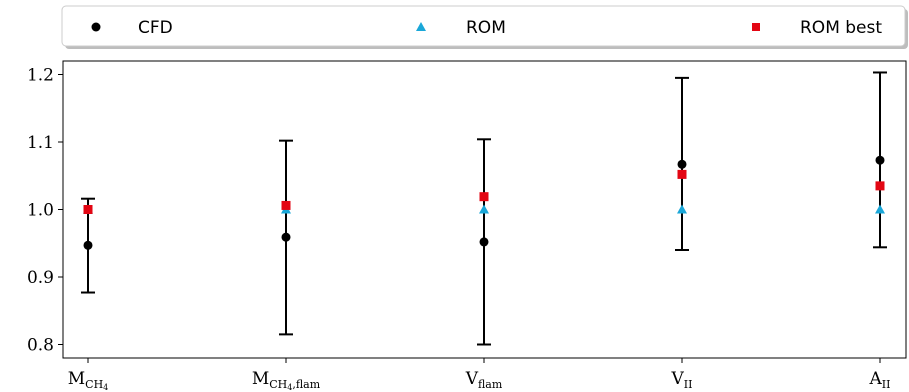 The height and width of the screenshot is (392, 909). I want to click on legend-marker-rom-best, so click(756, 27).